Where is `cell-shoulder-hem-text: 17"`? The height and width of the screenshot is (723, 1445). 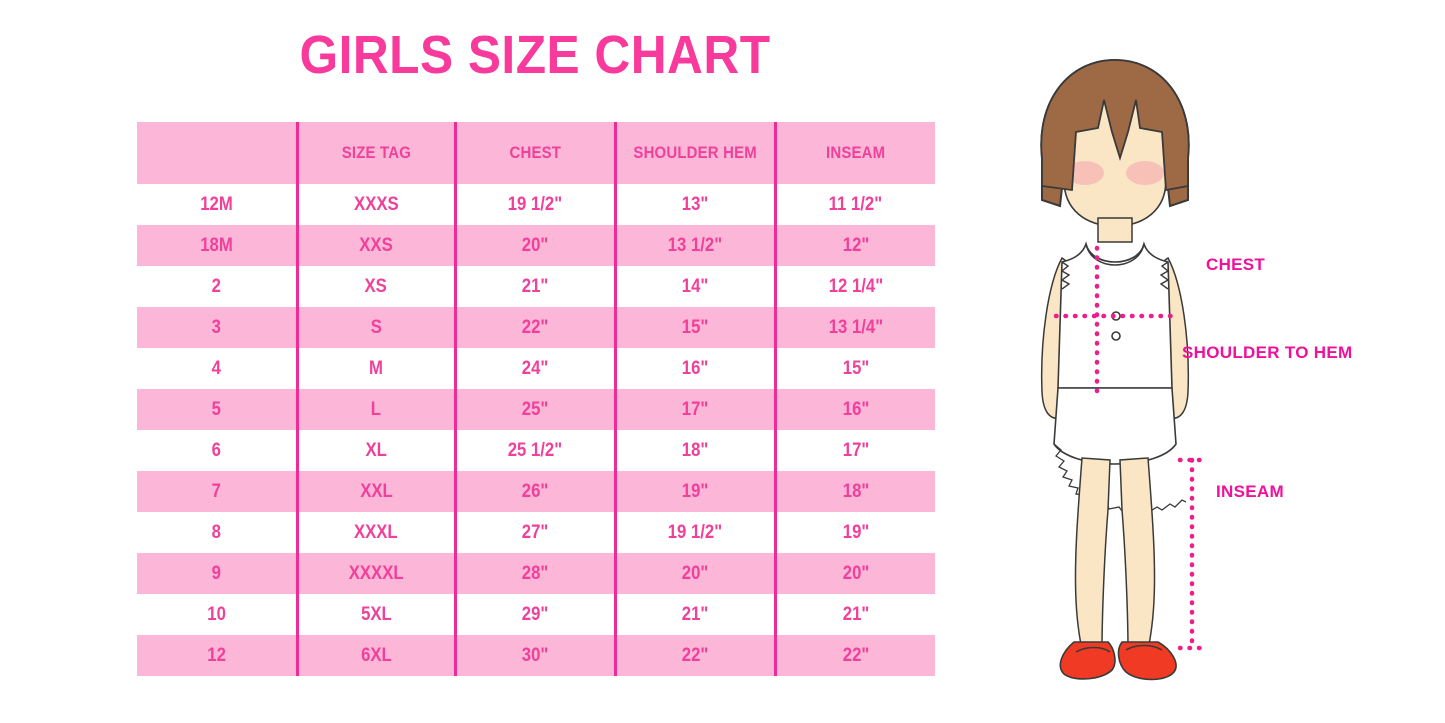
cell-shoulder-hem-text: 17" is located at coordinates (695, 409).